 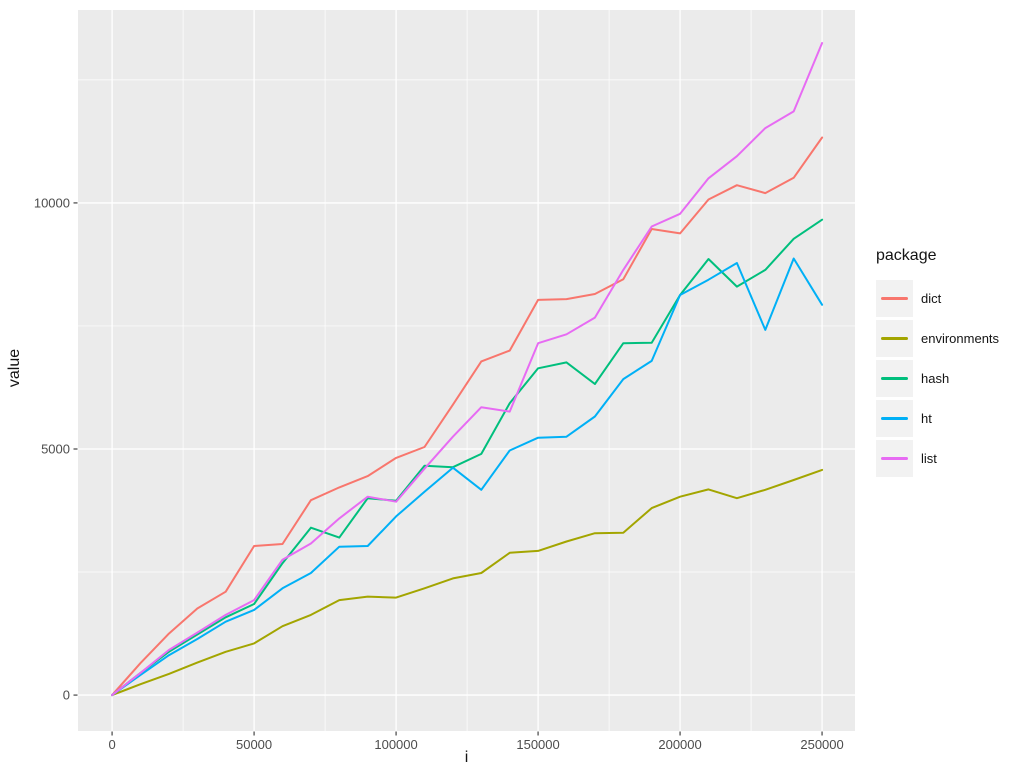 What do you see at coordinates (466, 757) in the screenshot?
I see `x-axis-title: i` at bounding box center [466, 757].